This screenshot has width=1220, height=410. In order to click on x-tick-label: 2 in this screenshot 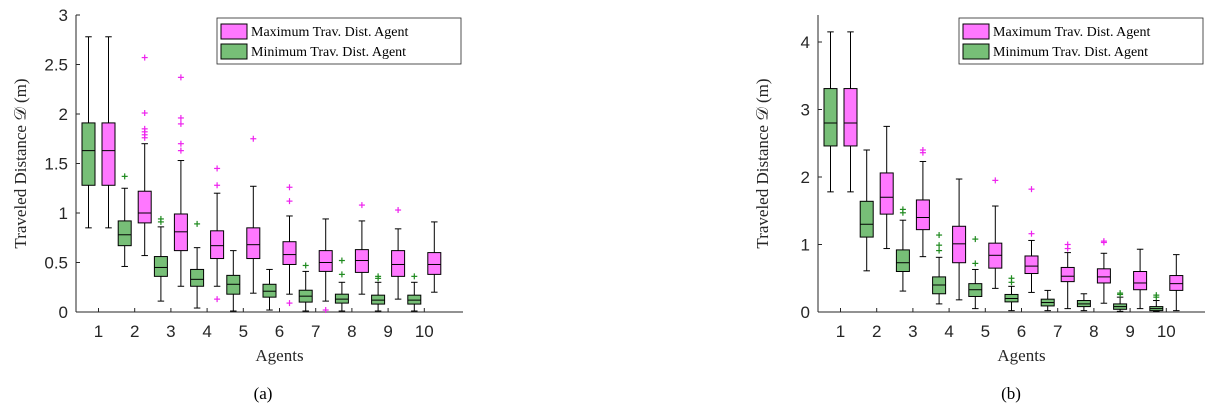, I will do `click(134, 331)`.